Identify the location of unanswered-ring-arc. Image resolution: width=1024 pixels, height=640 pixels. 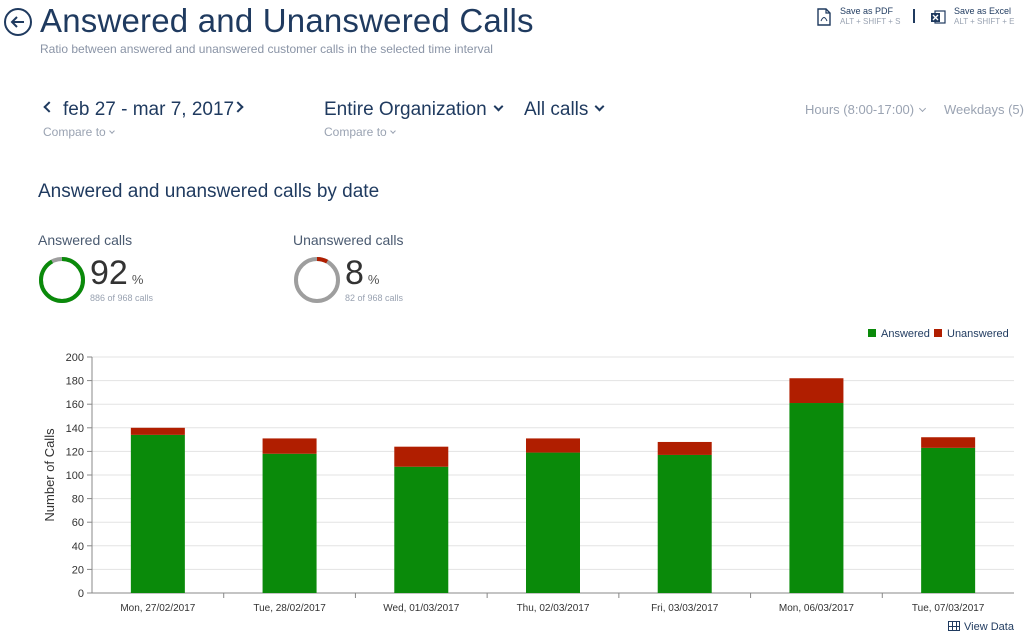
(317, 280).